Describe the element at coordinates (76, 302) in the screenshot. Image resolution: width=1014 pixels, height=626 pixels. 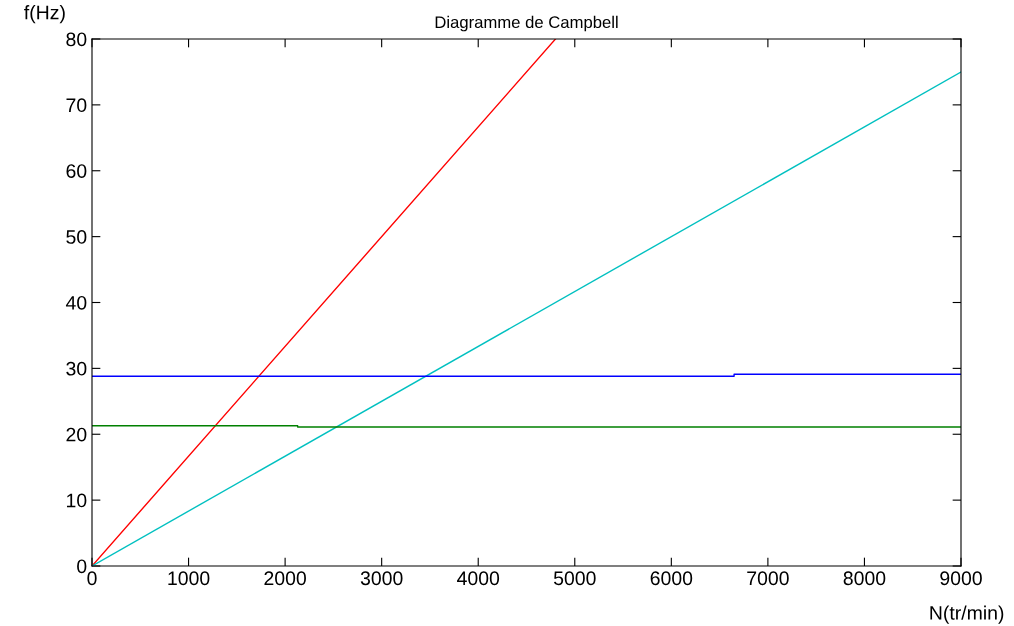
I see `y-tick-label: 40` at that location.